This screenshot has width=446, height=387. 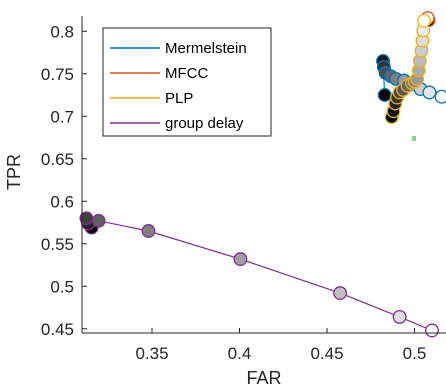 What do you see at coordinates (424, 20) in the screenshot?
I see `data-point-plp` at bounding box center [424, 20].